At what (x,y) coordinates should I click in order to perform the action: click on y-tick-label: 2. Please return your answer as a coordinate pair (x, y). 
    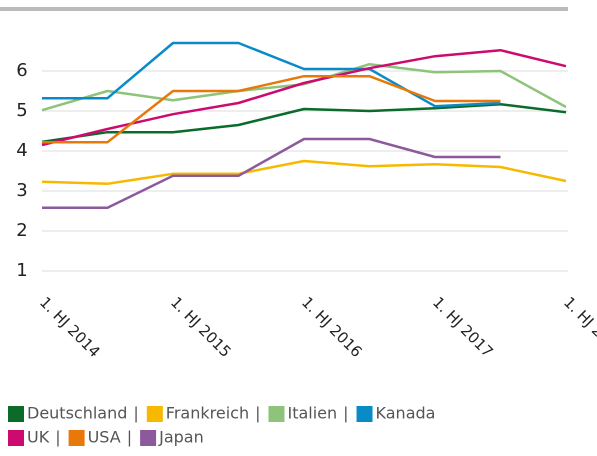
    Looking at the image, I should click on (21, 230).